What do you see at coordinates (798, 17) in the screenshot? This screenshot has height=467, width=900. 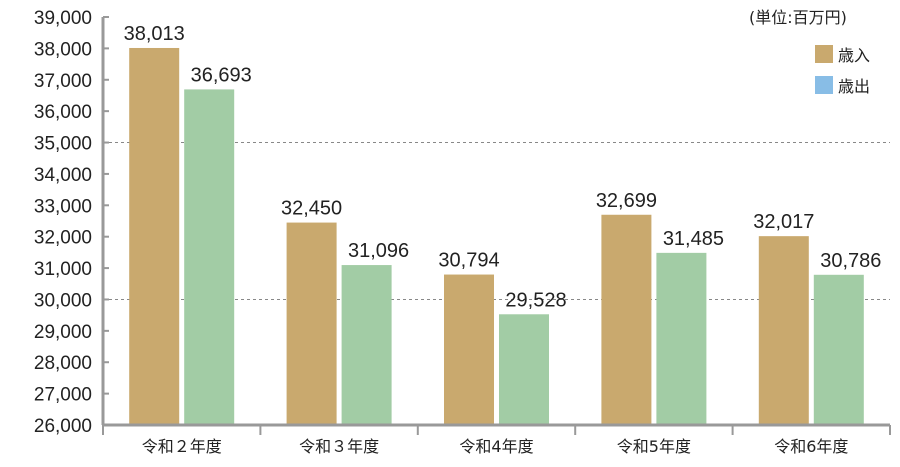 I see `unit-label: (単位:百万円)` at bounding box center [798, 17].